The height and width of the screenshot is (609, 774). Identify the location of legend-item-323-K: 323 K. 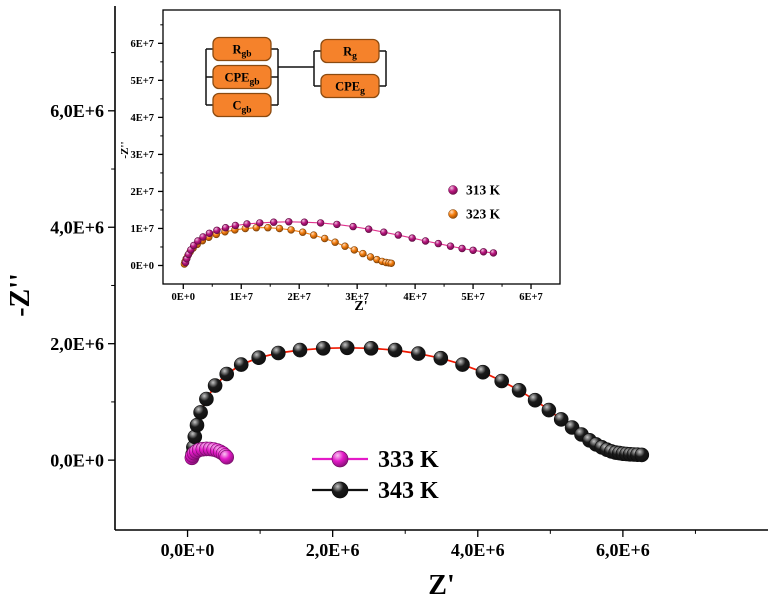
(474, 214).